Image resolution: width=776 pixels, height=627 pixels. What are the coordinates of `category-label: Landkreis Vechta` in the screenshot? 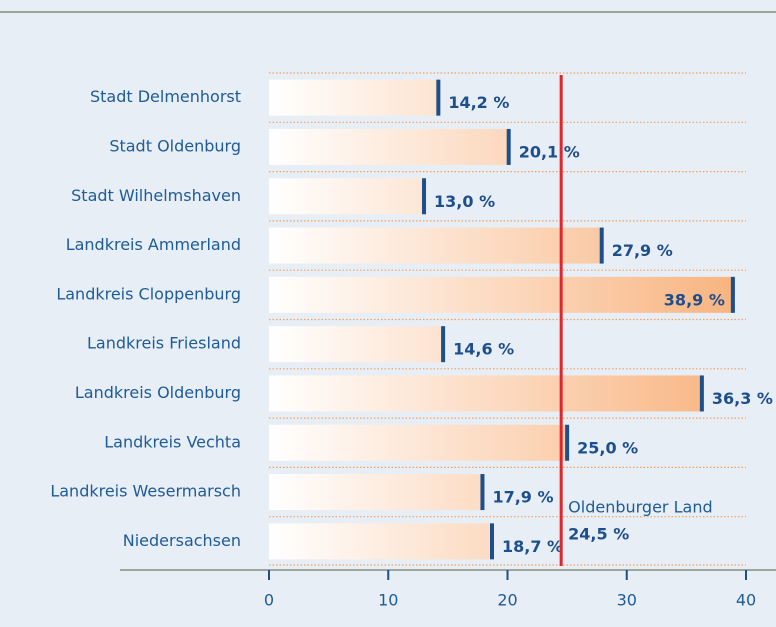 It's located at (172, 441).